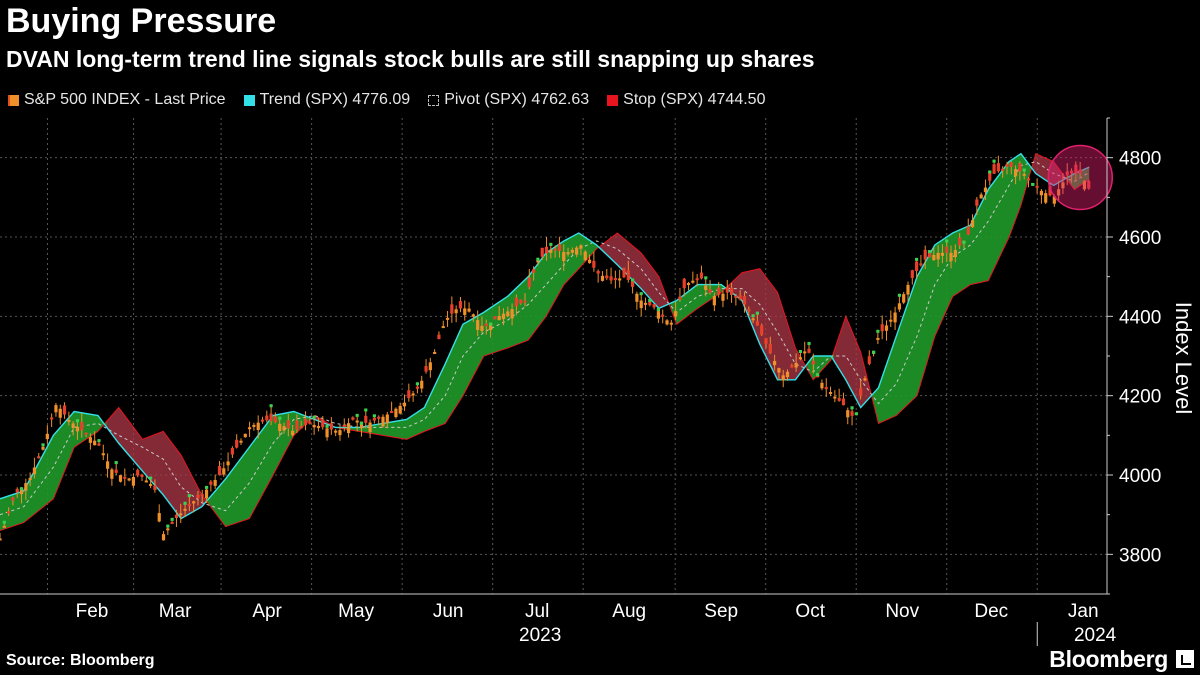 This screenshot has height=675, width=1200. I want to click on highlight-circle, so click(1080, 177).